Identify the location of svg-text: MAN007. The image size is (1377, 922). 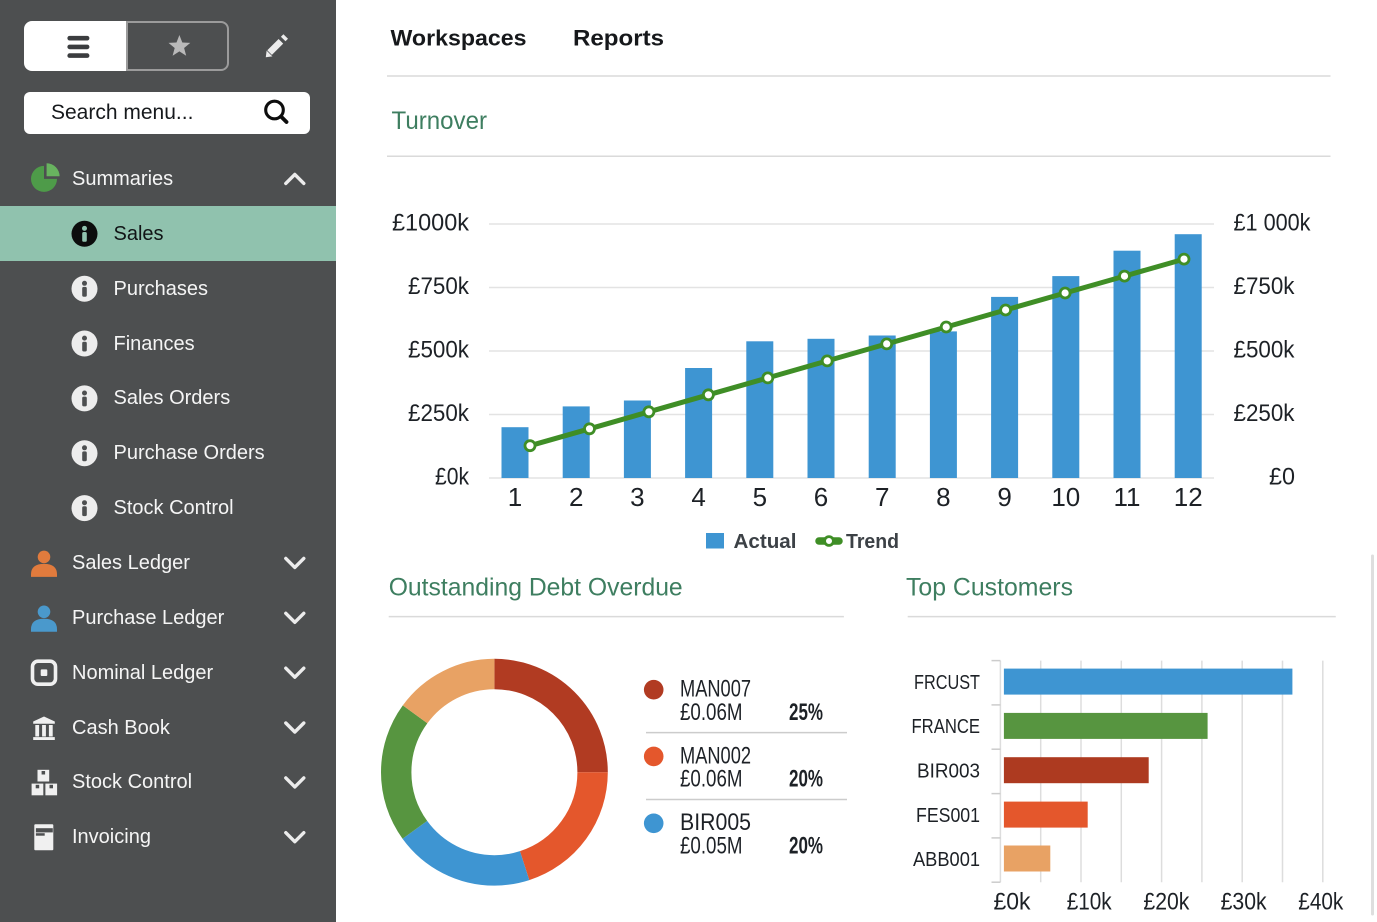
(715, 689).